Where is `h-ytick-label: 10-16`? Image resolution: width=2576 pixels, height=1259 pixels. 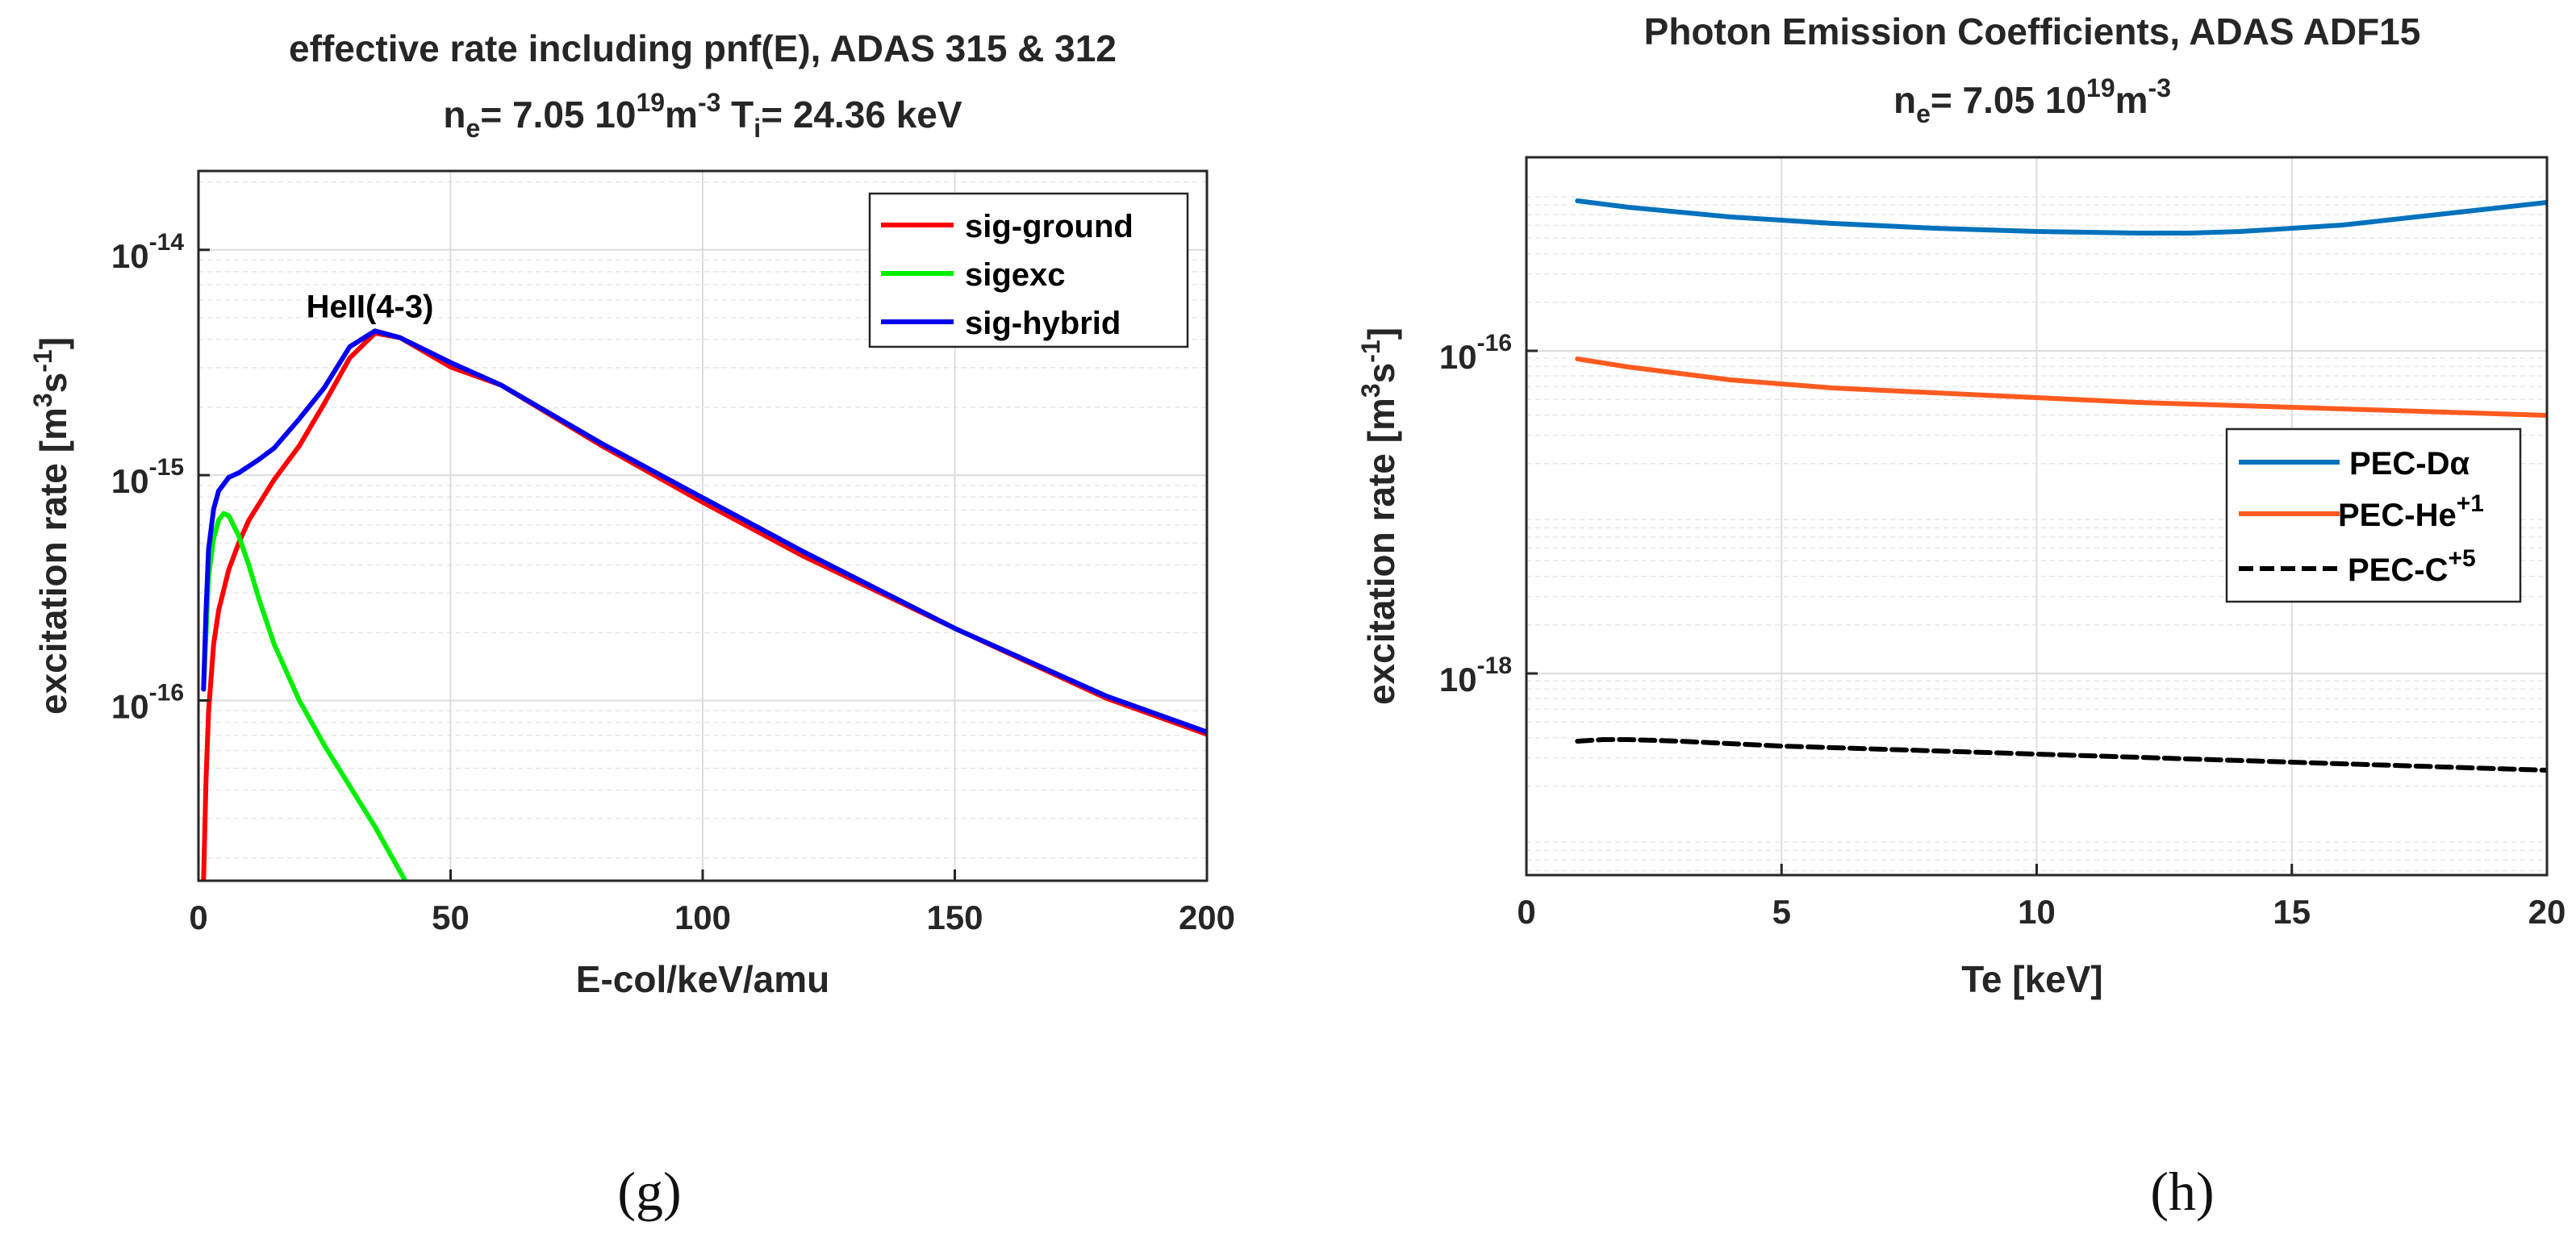
h-ytick-label: 10-16 is located at coordinates (1475, 353).